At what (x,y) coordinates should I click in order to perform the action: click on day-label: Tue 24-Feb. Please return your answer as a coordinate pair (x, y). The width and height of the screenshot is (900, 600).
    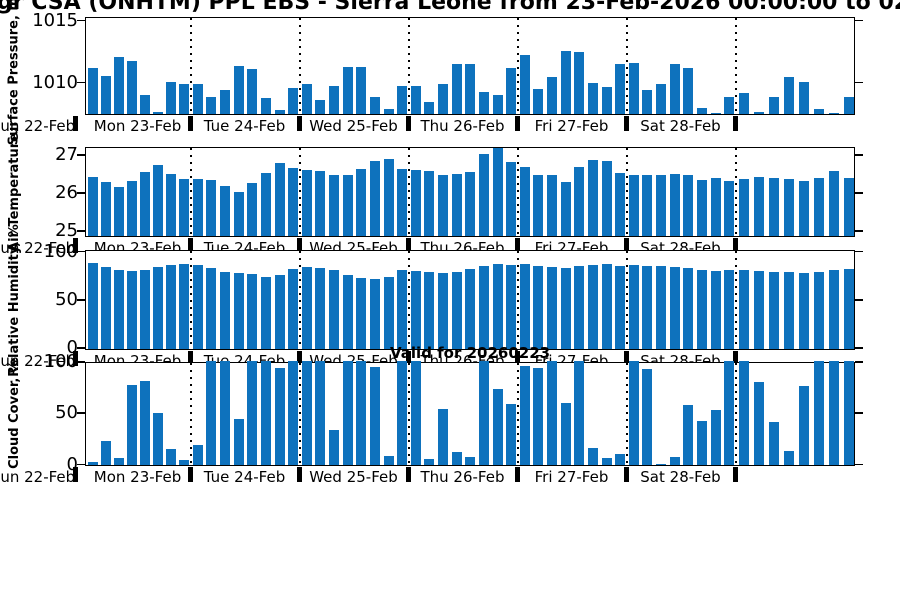
    Looking at the image, I should click on (244, 126).